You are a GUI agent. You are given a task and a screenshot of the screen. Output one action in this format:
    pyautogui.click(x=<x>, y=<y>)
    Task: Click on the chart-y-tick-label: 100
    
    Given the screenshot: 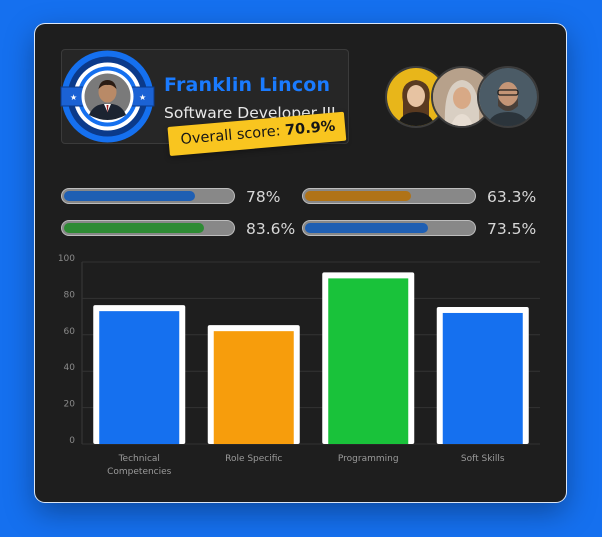 What is the action you would take?
    pyautogui.click(x=66, y=259)
    